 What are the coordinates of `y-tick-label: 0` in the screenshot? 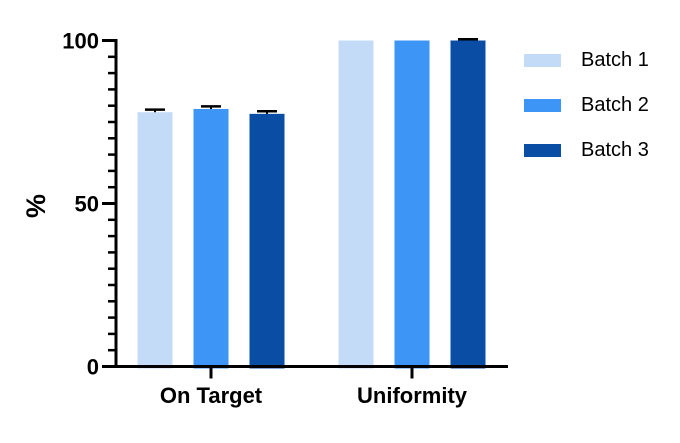 It's located at (93, 367).